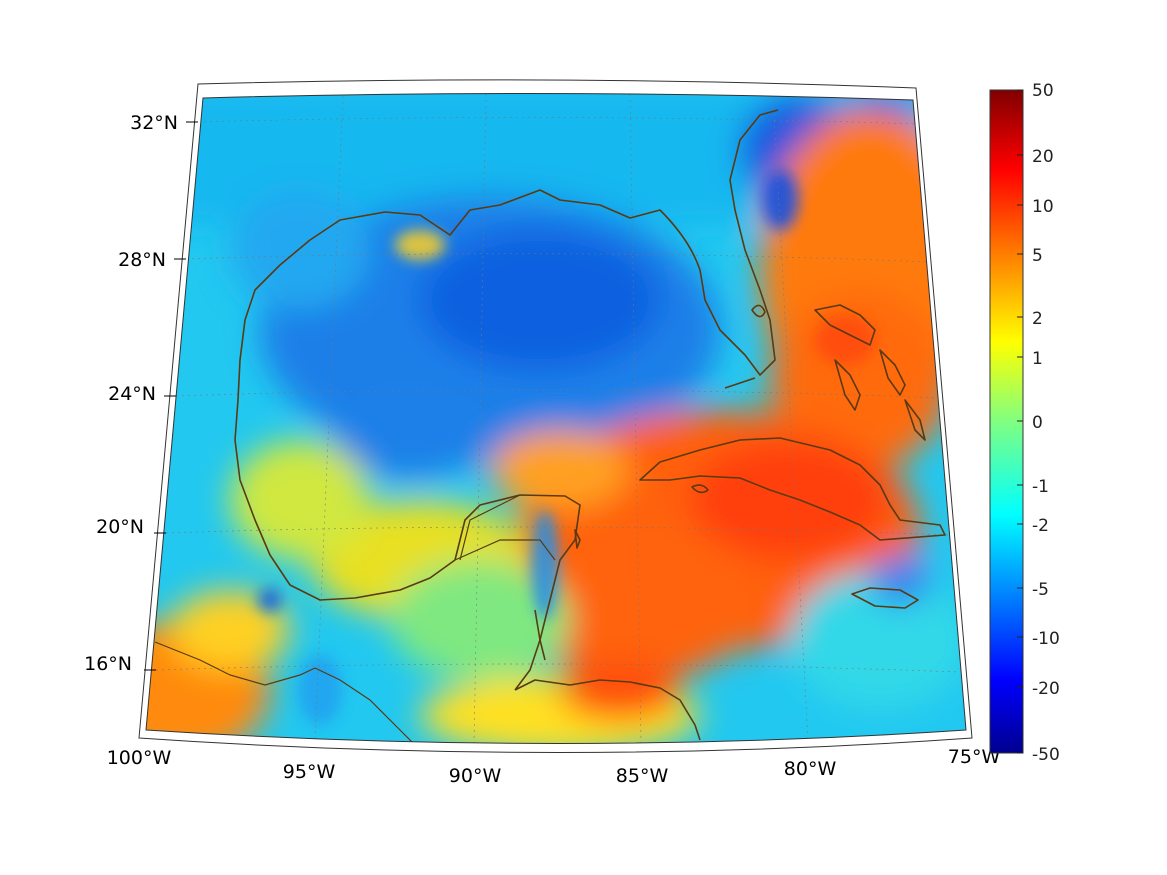 The height and width of the screenshot is (875, 1167). Describe the element at coordinates (309, 772) in the screenshot. I see `lon-tick-label: 95°W` at that location.